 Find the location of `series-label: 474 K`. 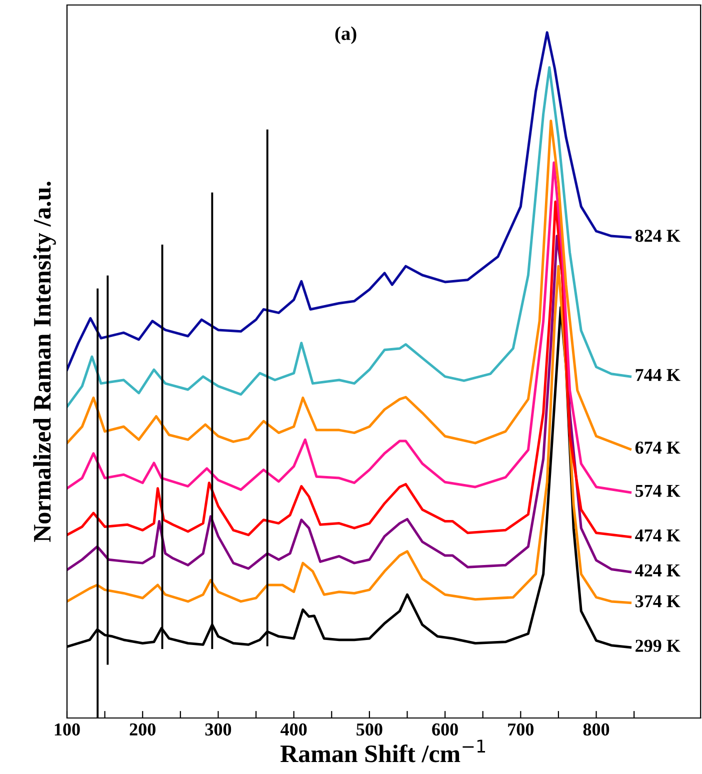

series-label: 474 K is located at coordinates (657, 535).